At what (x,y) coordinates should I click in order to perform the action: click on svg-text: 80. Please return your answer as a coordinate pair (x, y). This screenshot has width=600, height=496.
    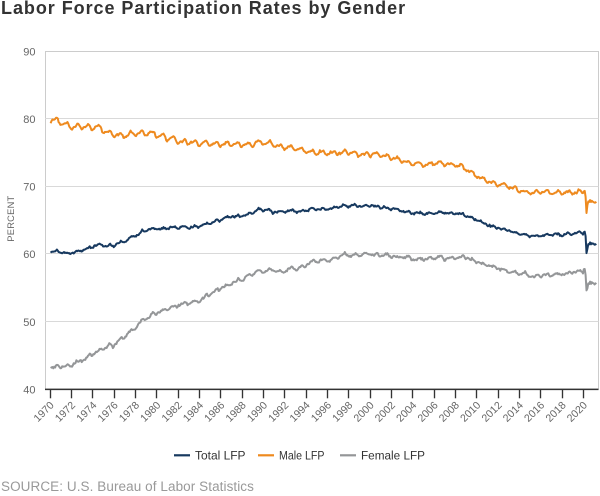
    Looking at the image, I should click on (29, 120).